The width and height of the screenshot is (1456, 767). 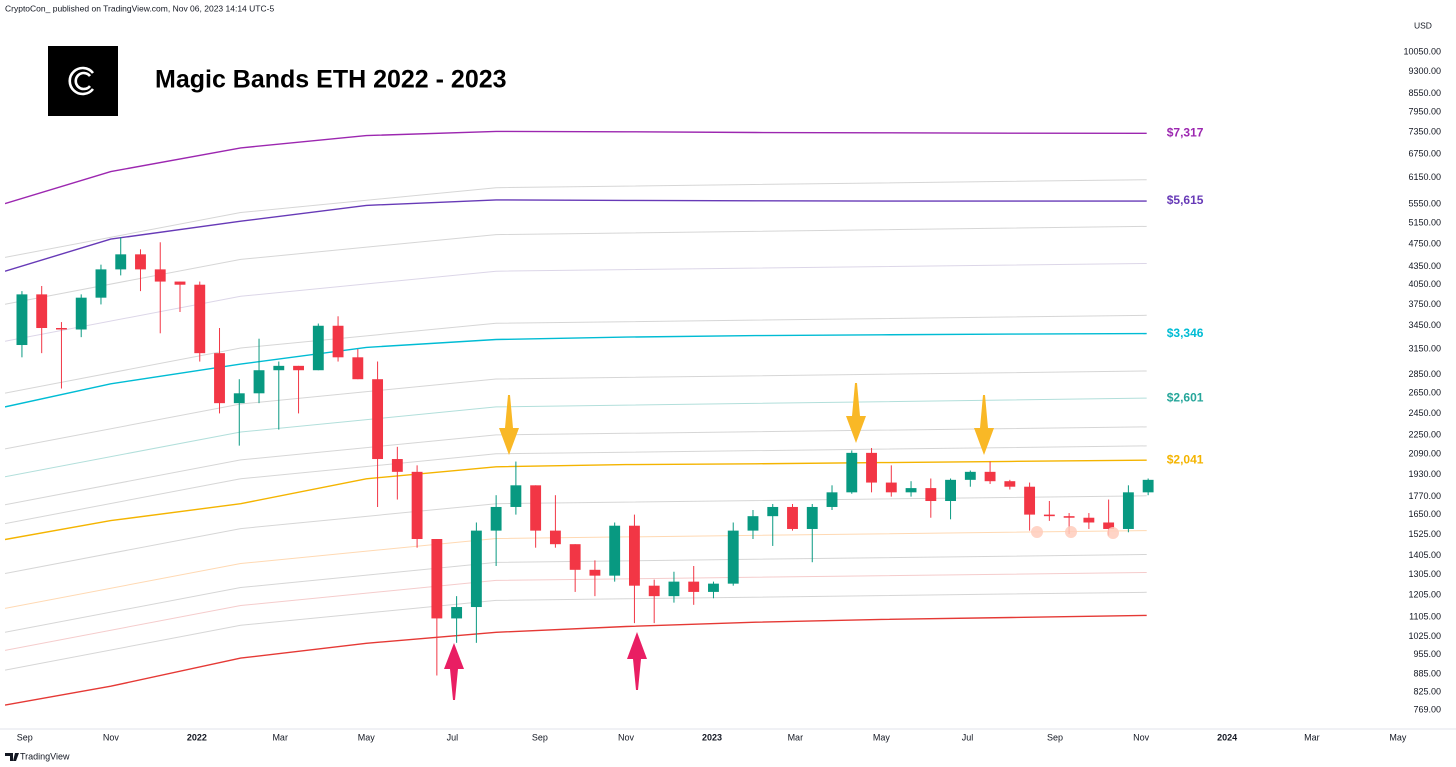 What do you see at coordinates (1227, 737) in the screenshot?
I see `x-tick-label: 2024` at bounding box center [1227, 737].